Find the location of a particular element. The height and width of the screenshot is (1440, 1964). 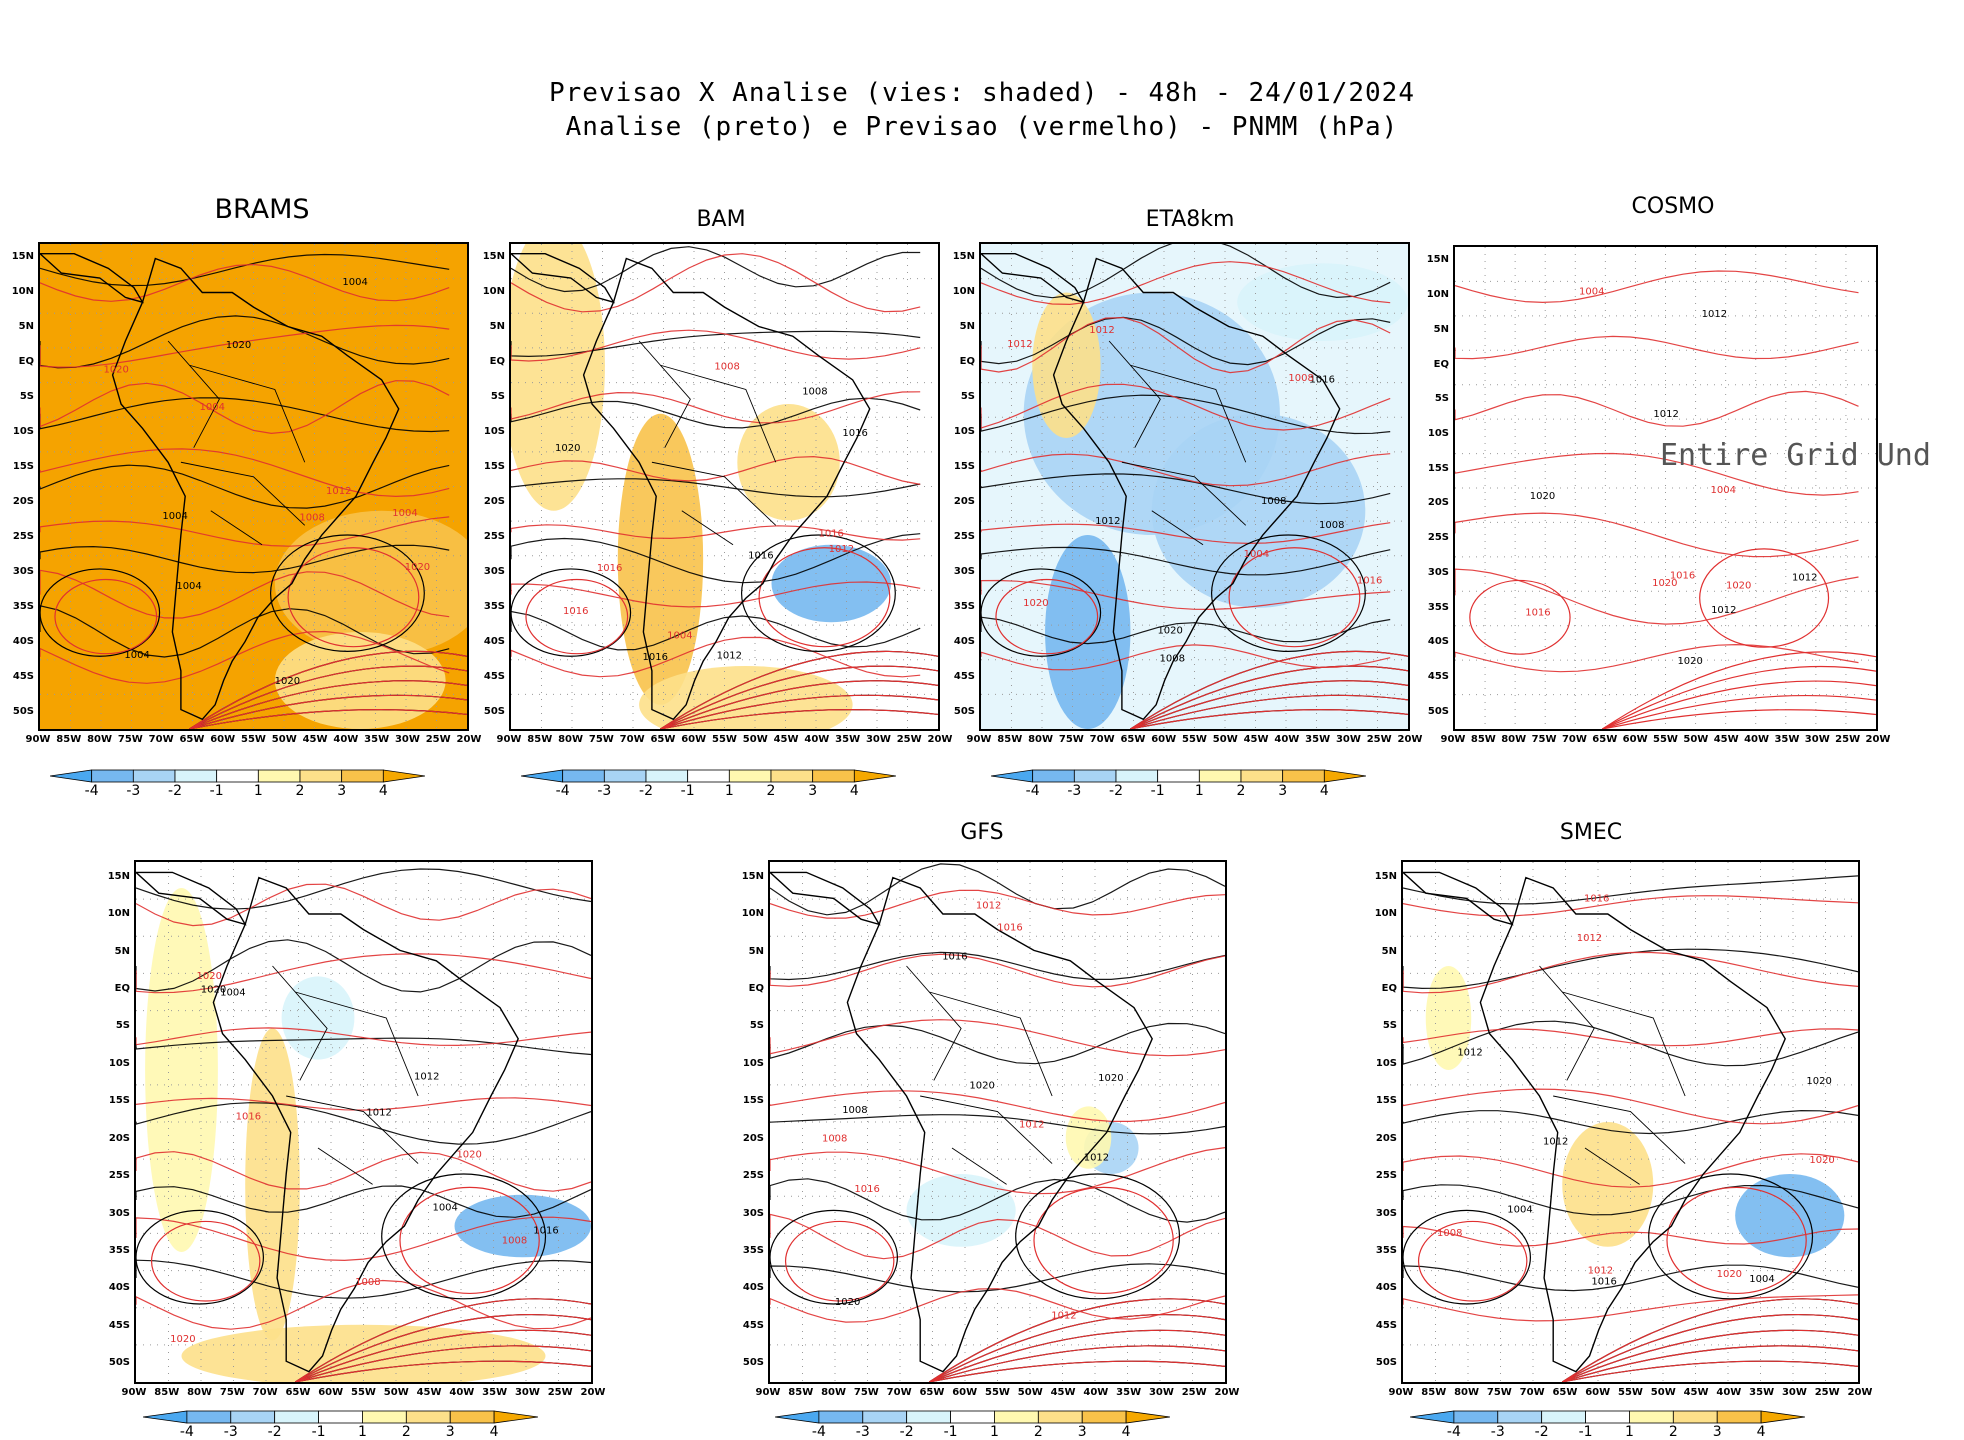

longitude-tick-label: 80W is located at coordinates (200, 1392).